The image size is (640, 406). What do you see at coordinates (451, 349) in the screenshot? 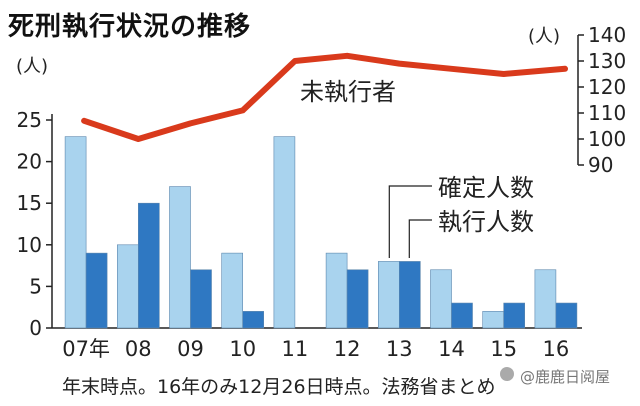
I see `x-tick-label: 14` at bounding box center [451, 349].